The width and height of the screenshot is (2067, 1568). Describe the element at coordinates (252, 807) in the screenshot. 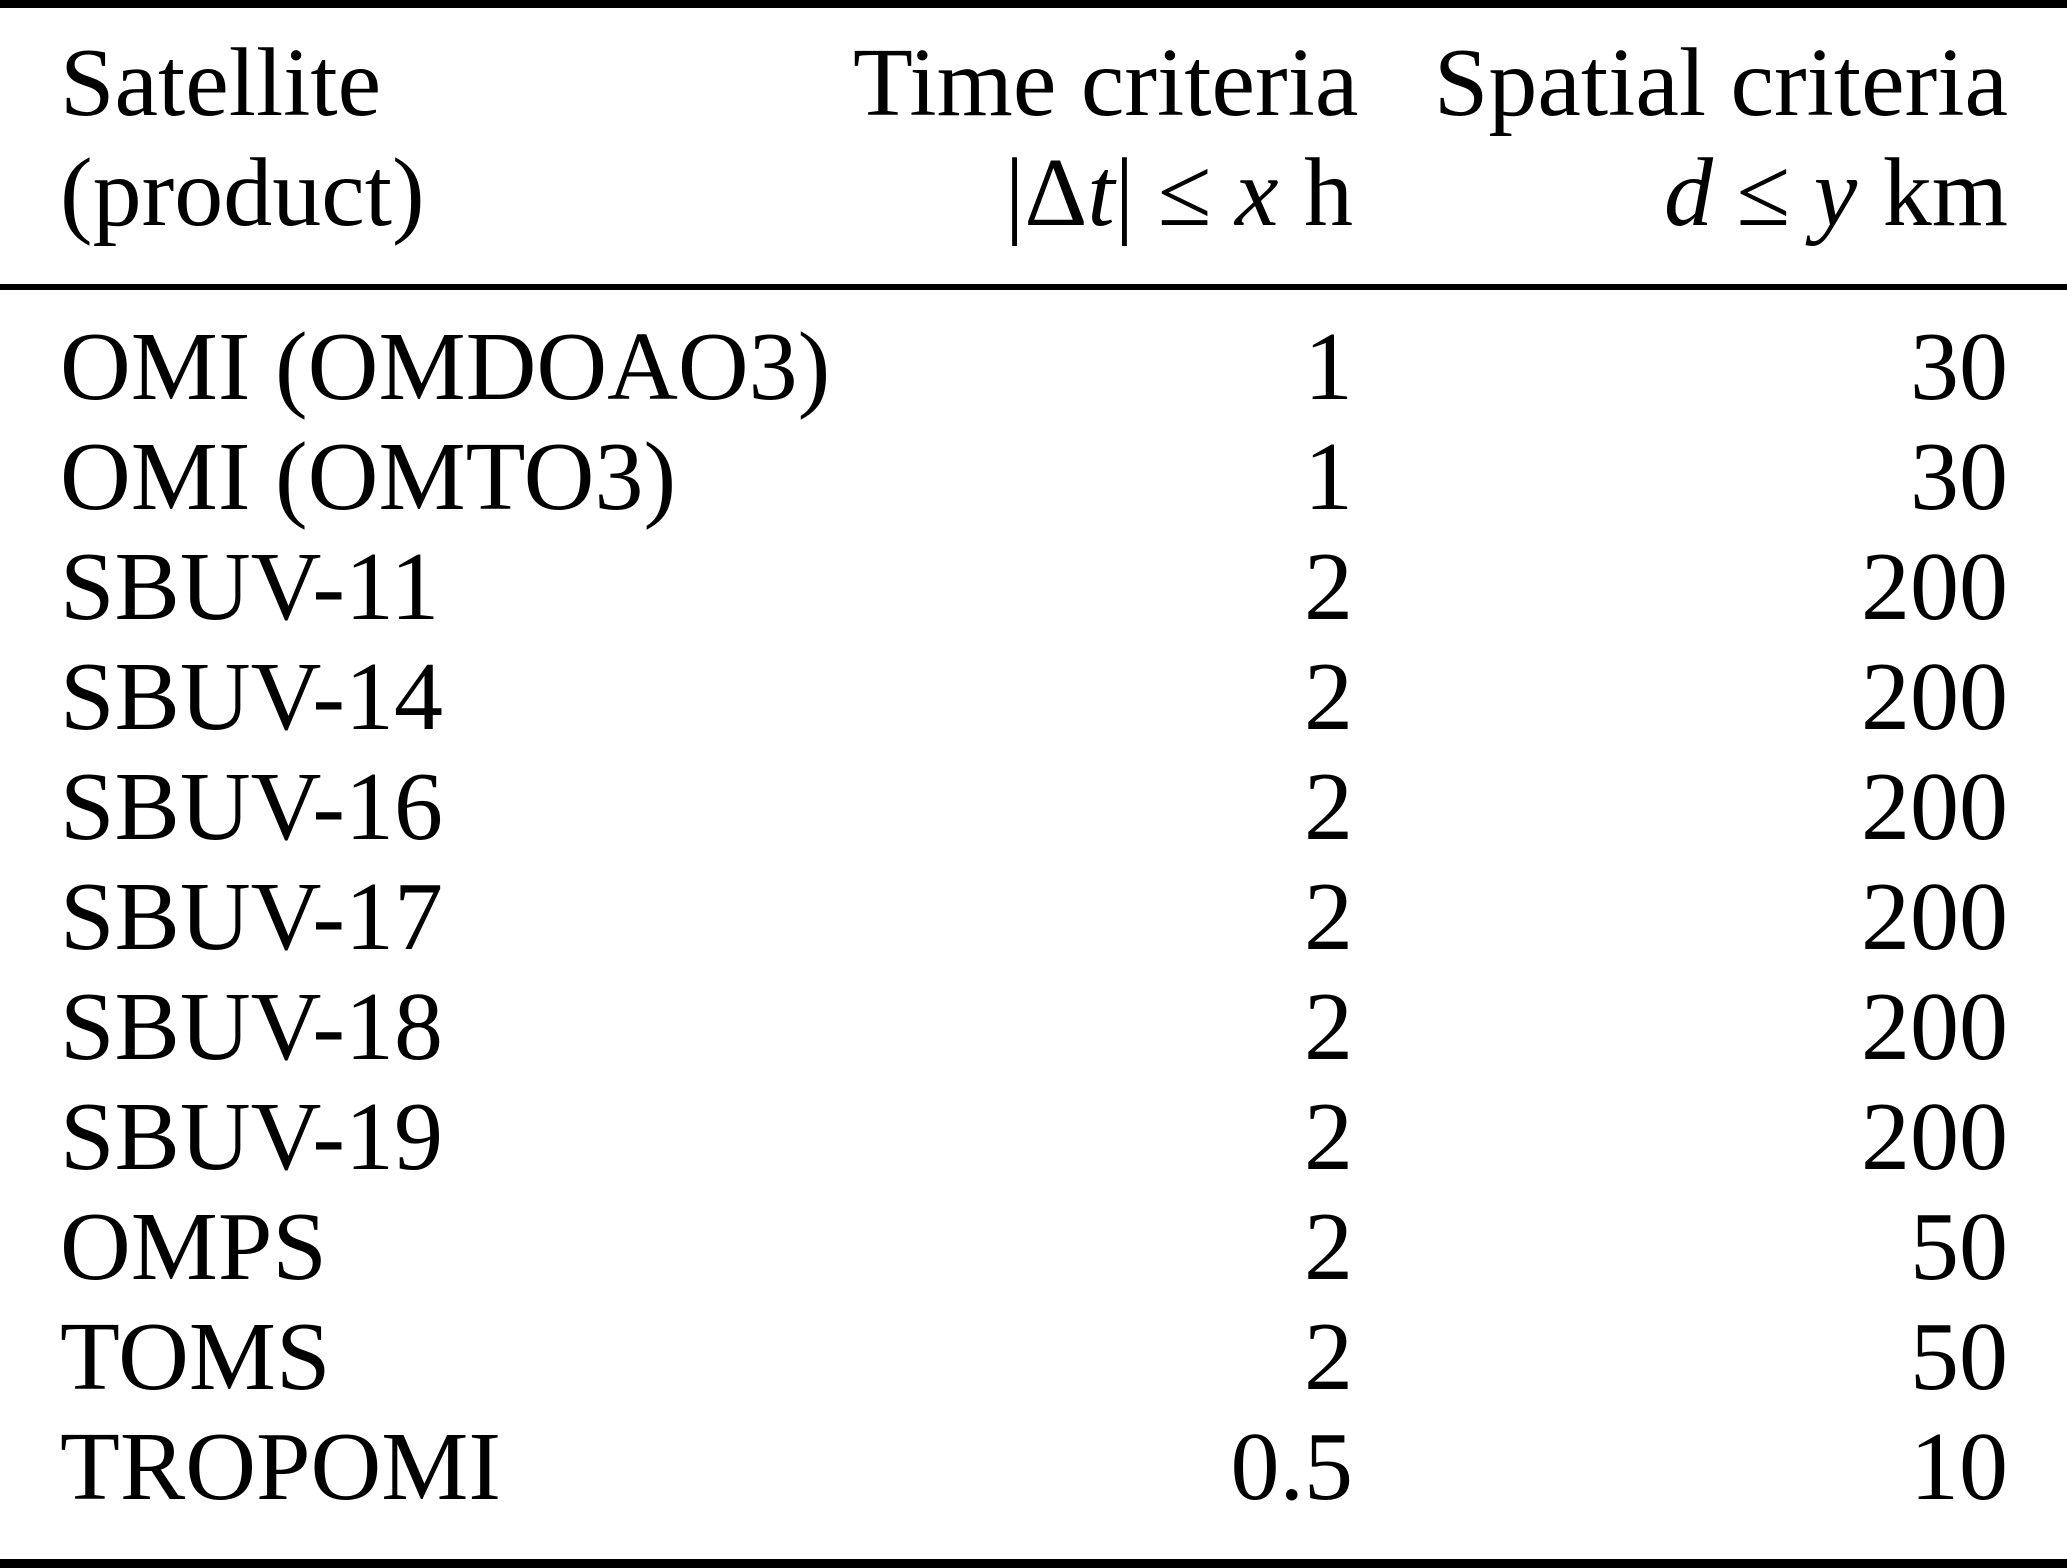

I see `product-cell: SBUV-16` at that location.